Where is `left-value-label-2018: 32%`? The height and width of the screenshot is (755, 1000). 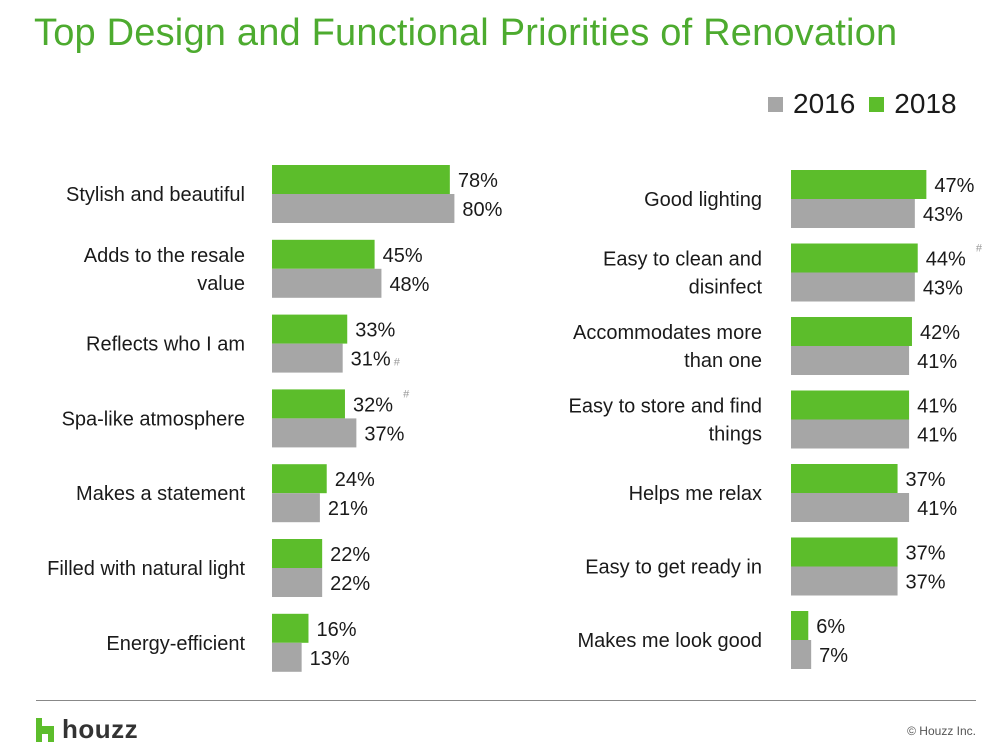
left-value-label-2018: 32% is located at coordinates (373, 405).